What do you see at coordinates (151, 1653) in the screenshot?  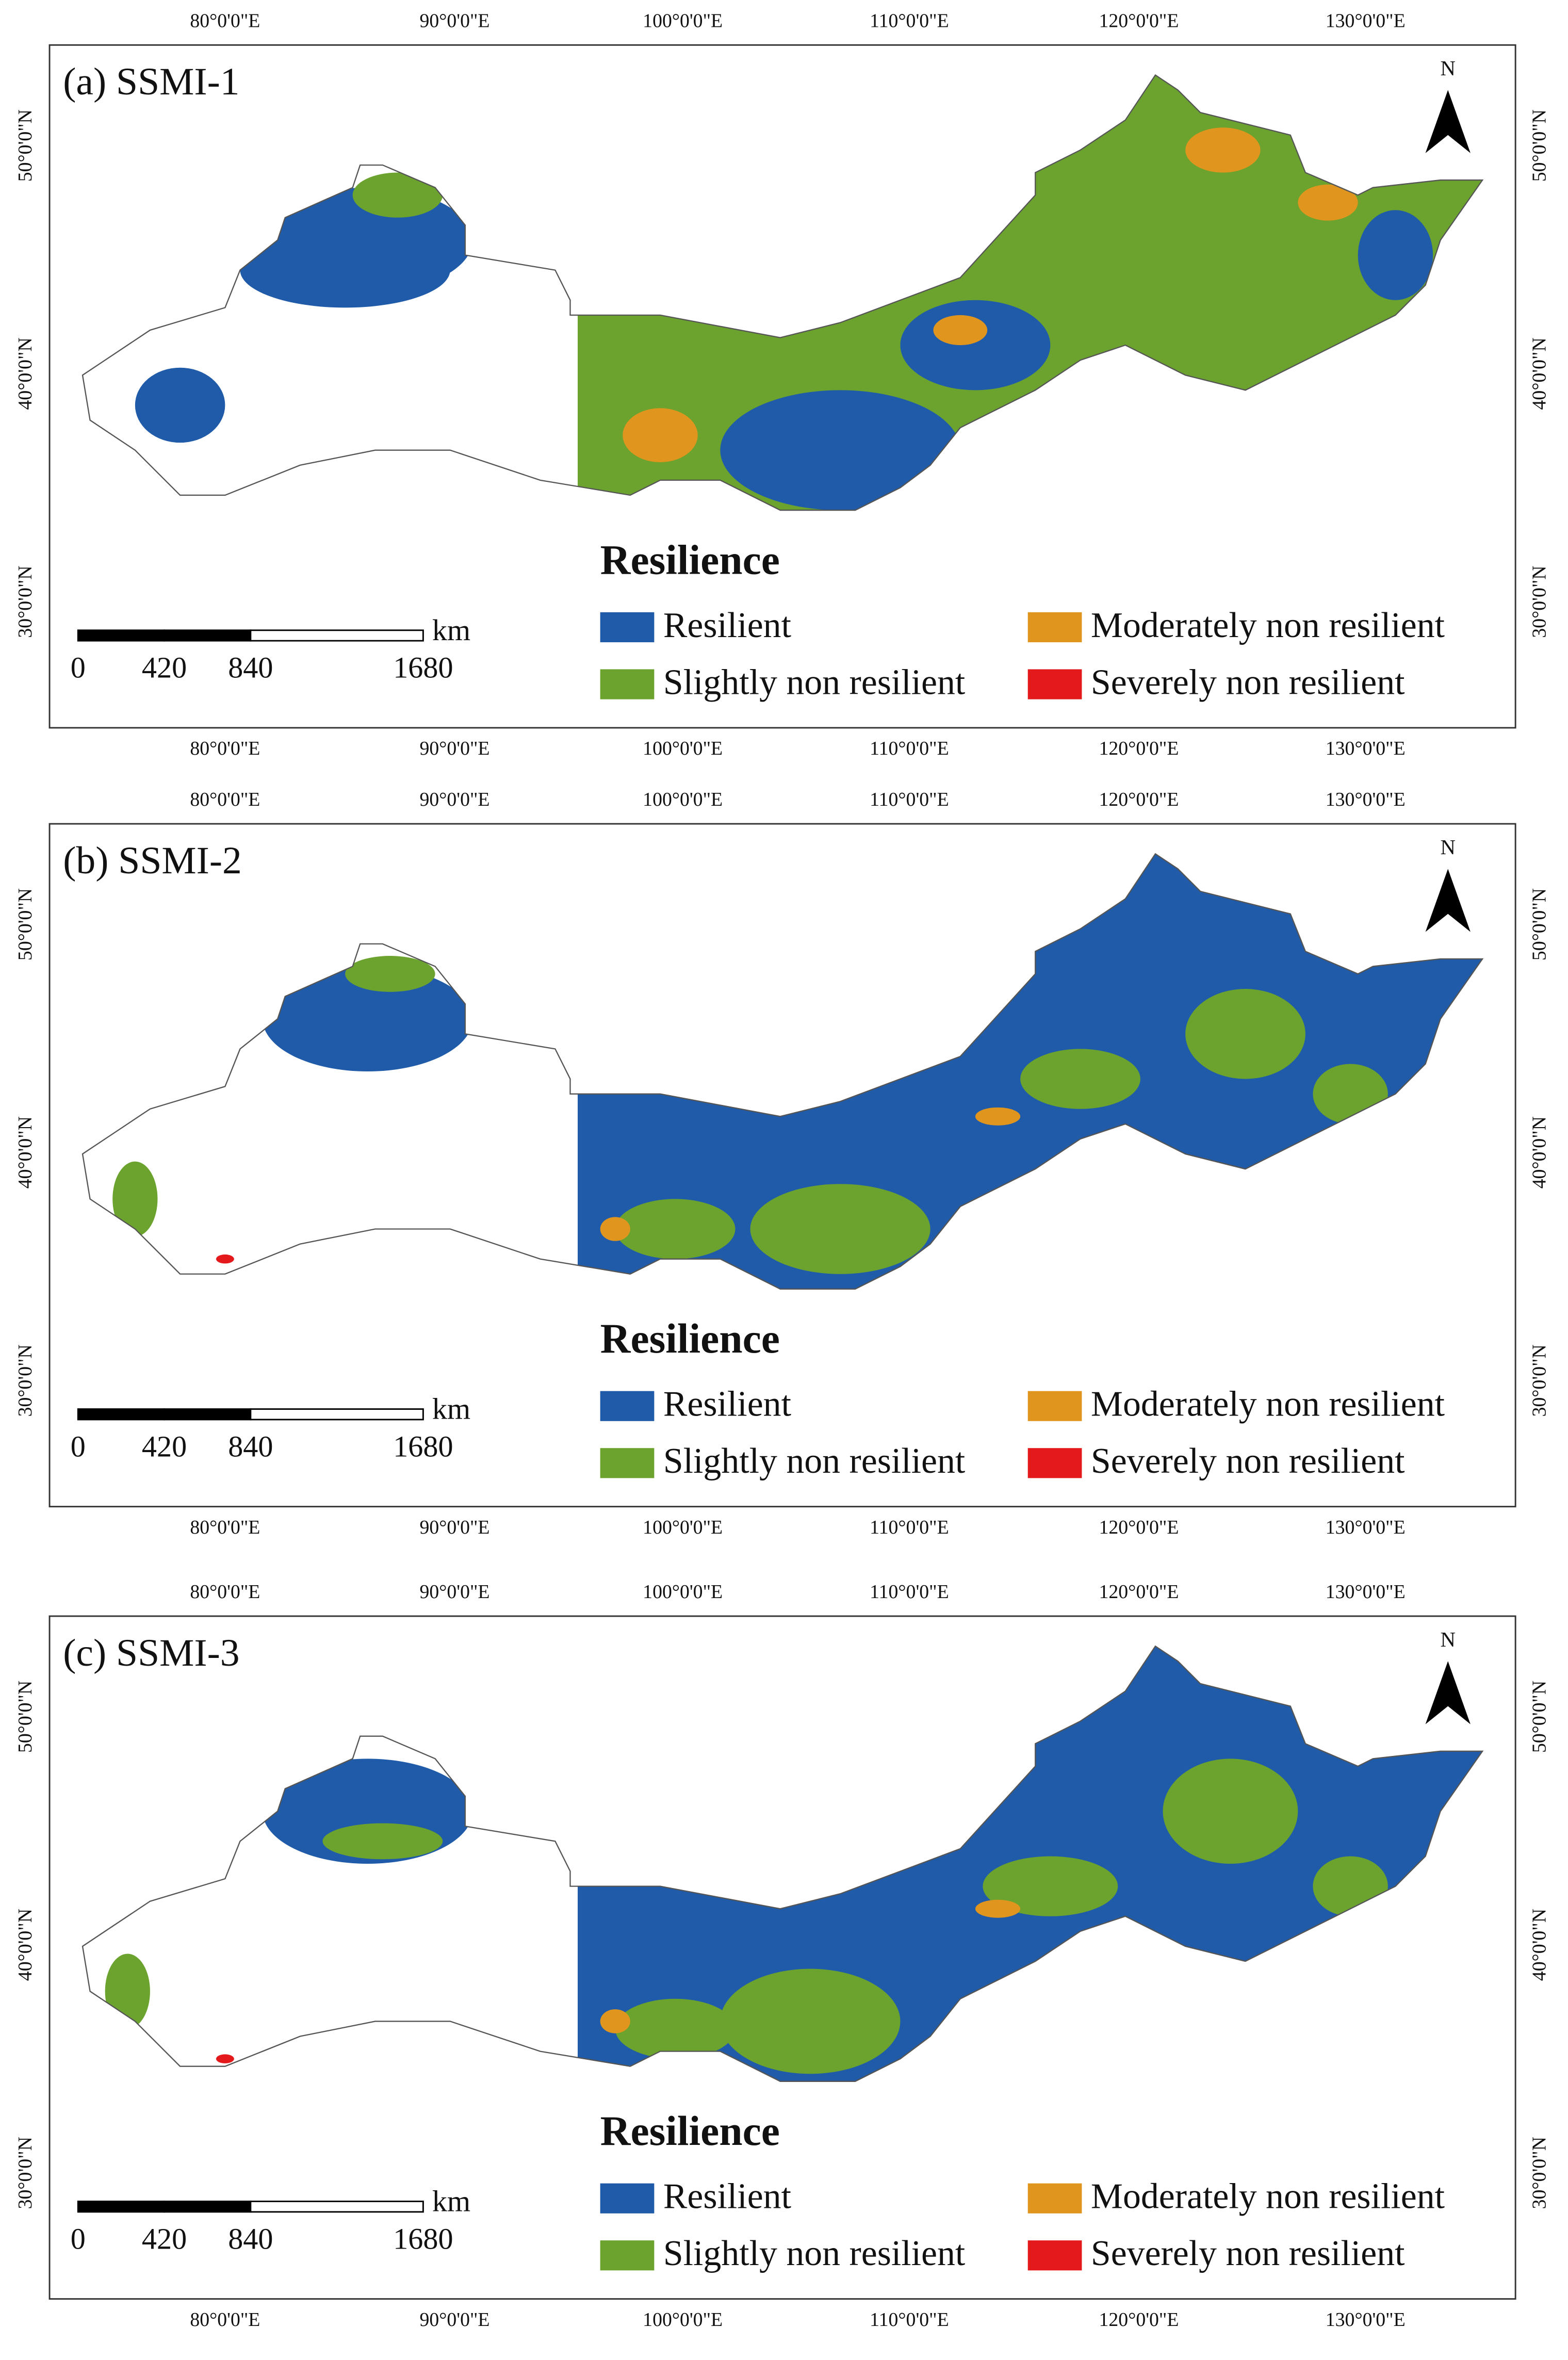 I see `panel-label: (c) SSMI-3` at bounding box center [151, 1653].